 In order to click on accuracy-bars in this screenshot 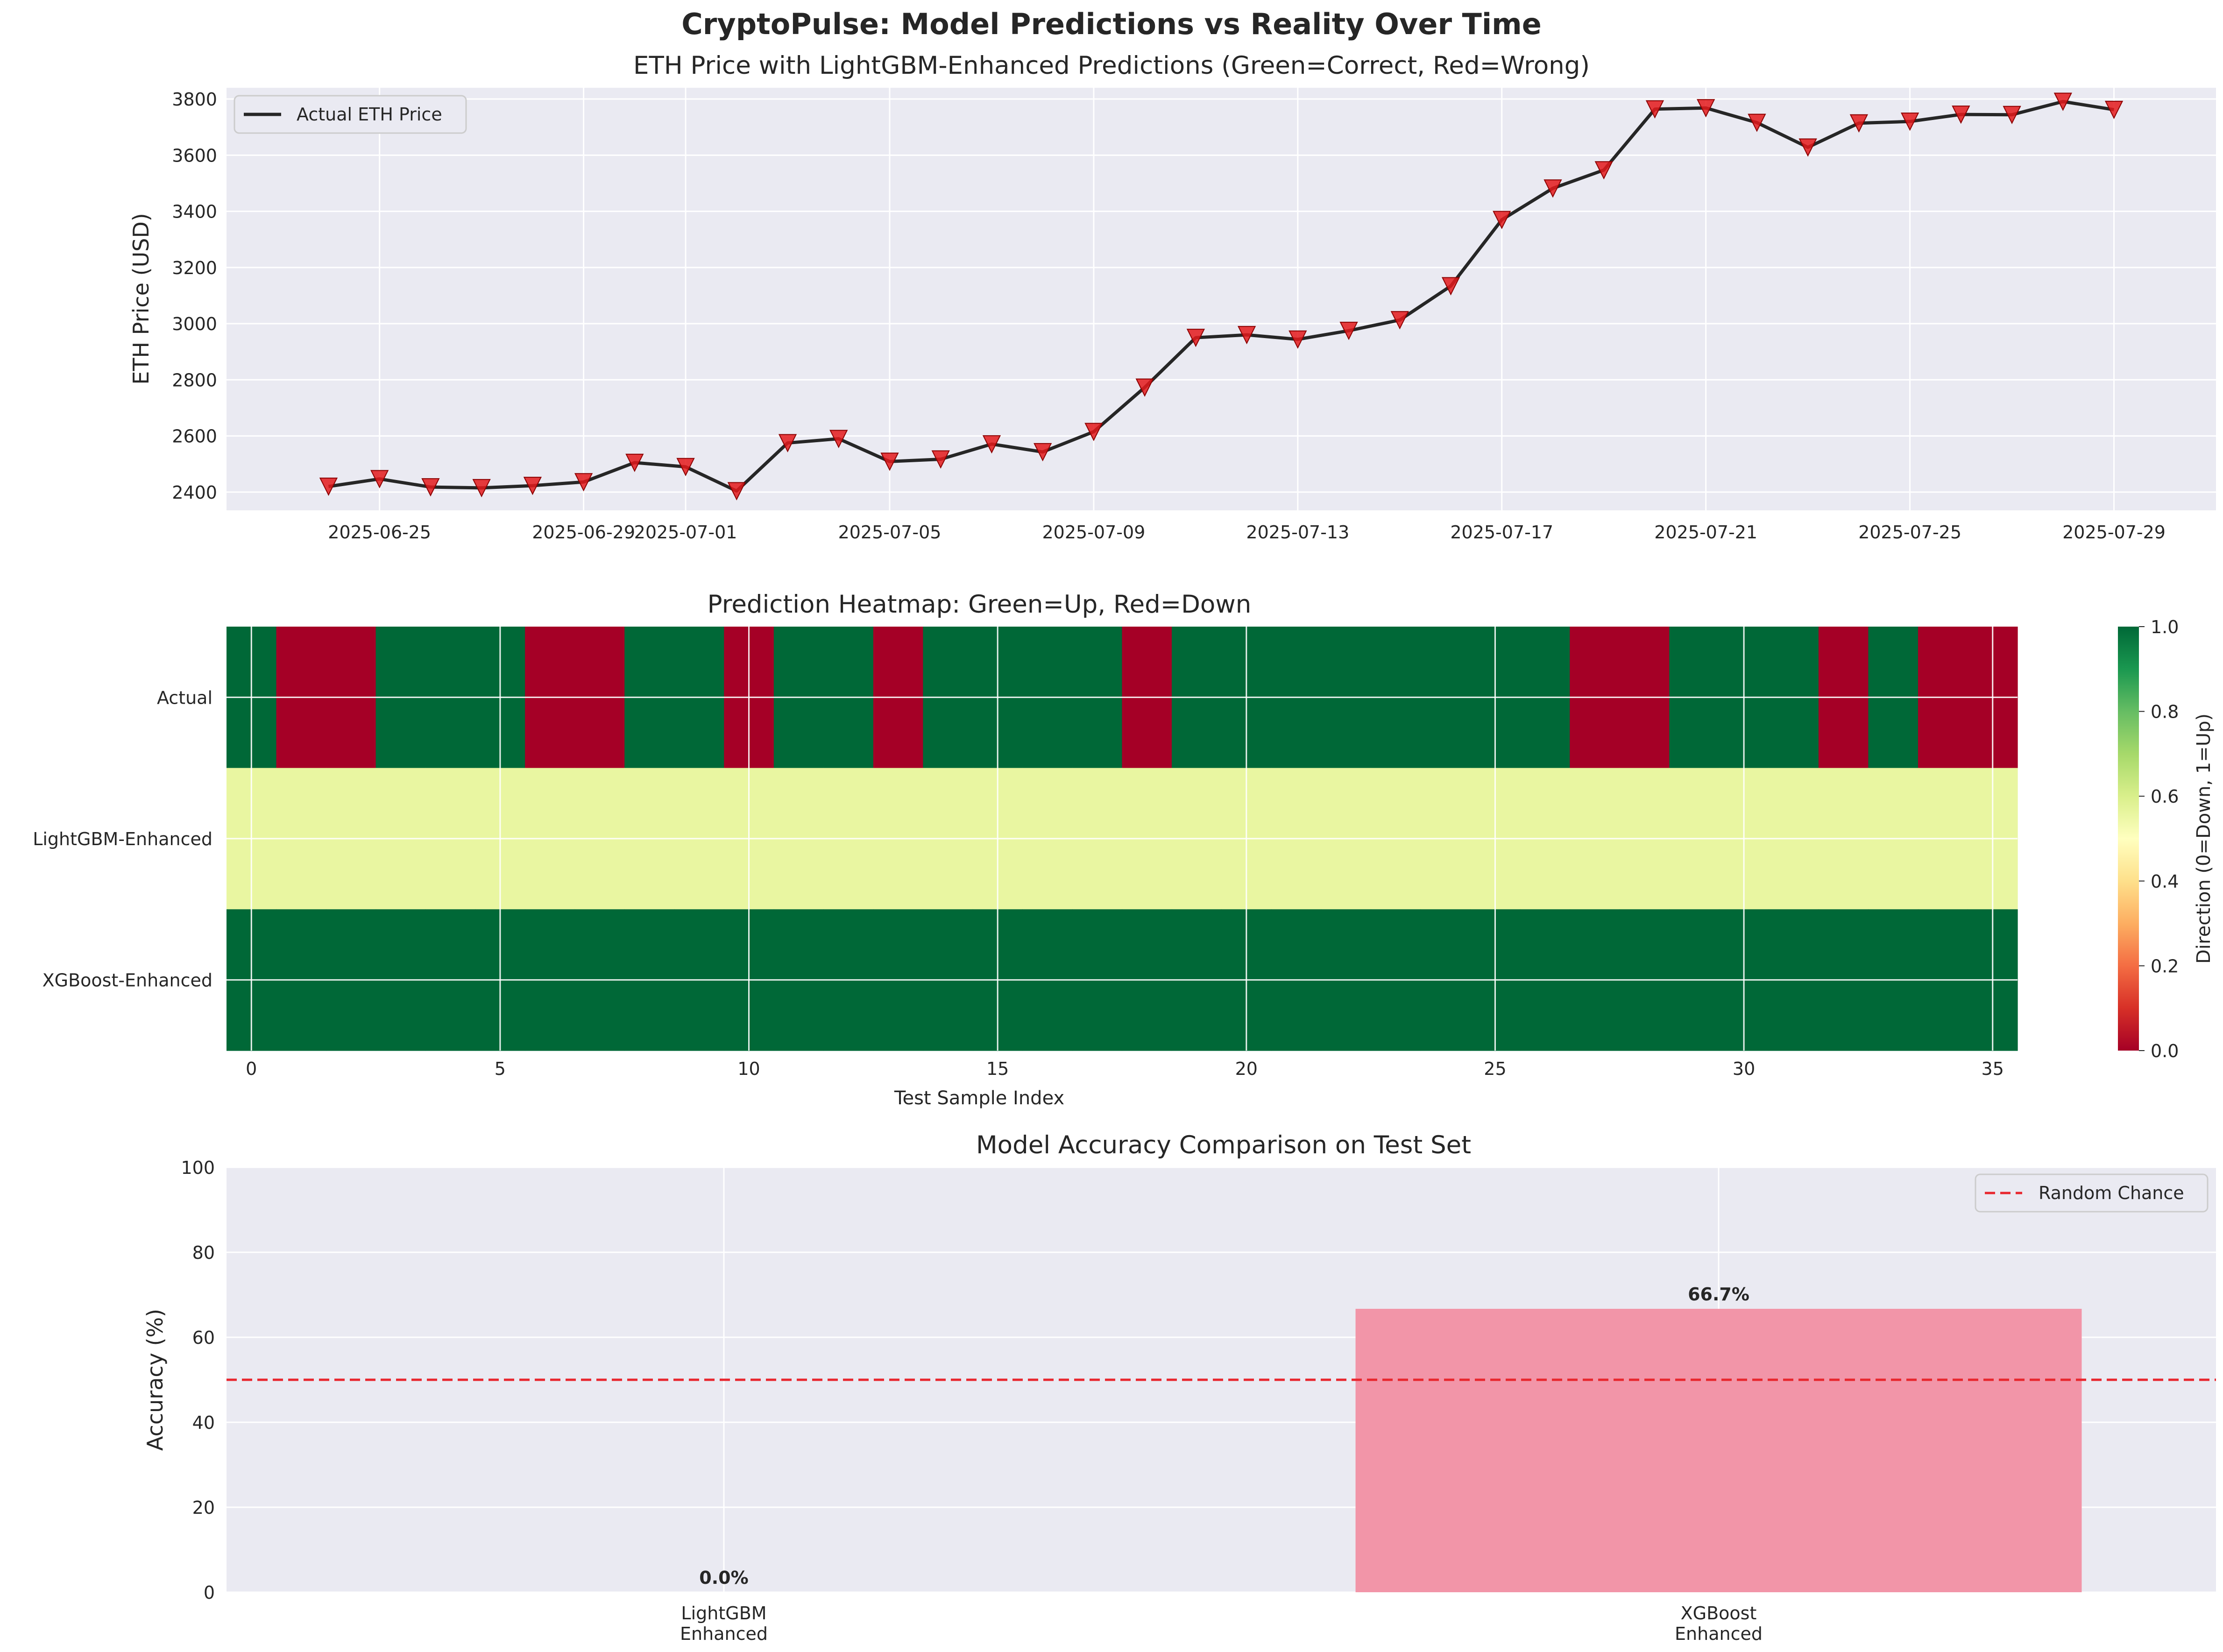, I will do `click(1718, 1450)`.